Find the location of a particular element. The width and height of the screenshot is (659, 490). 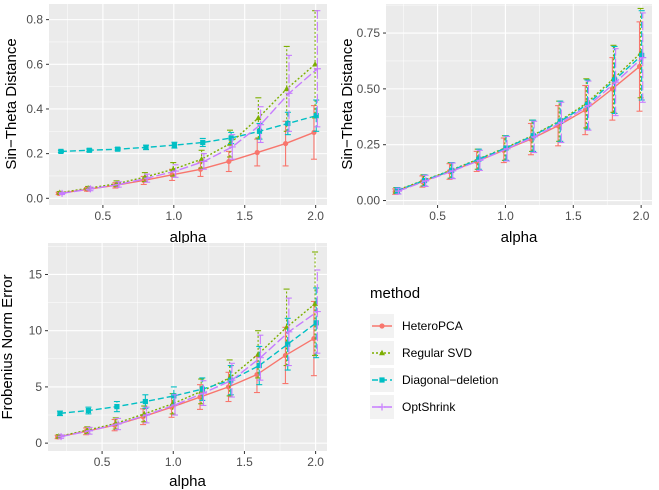

y-tick-label: 15 is located at coordinates (36, 274).